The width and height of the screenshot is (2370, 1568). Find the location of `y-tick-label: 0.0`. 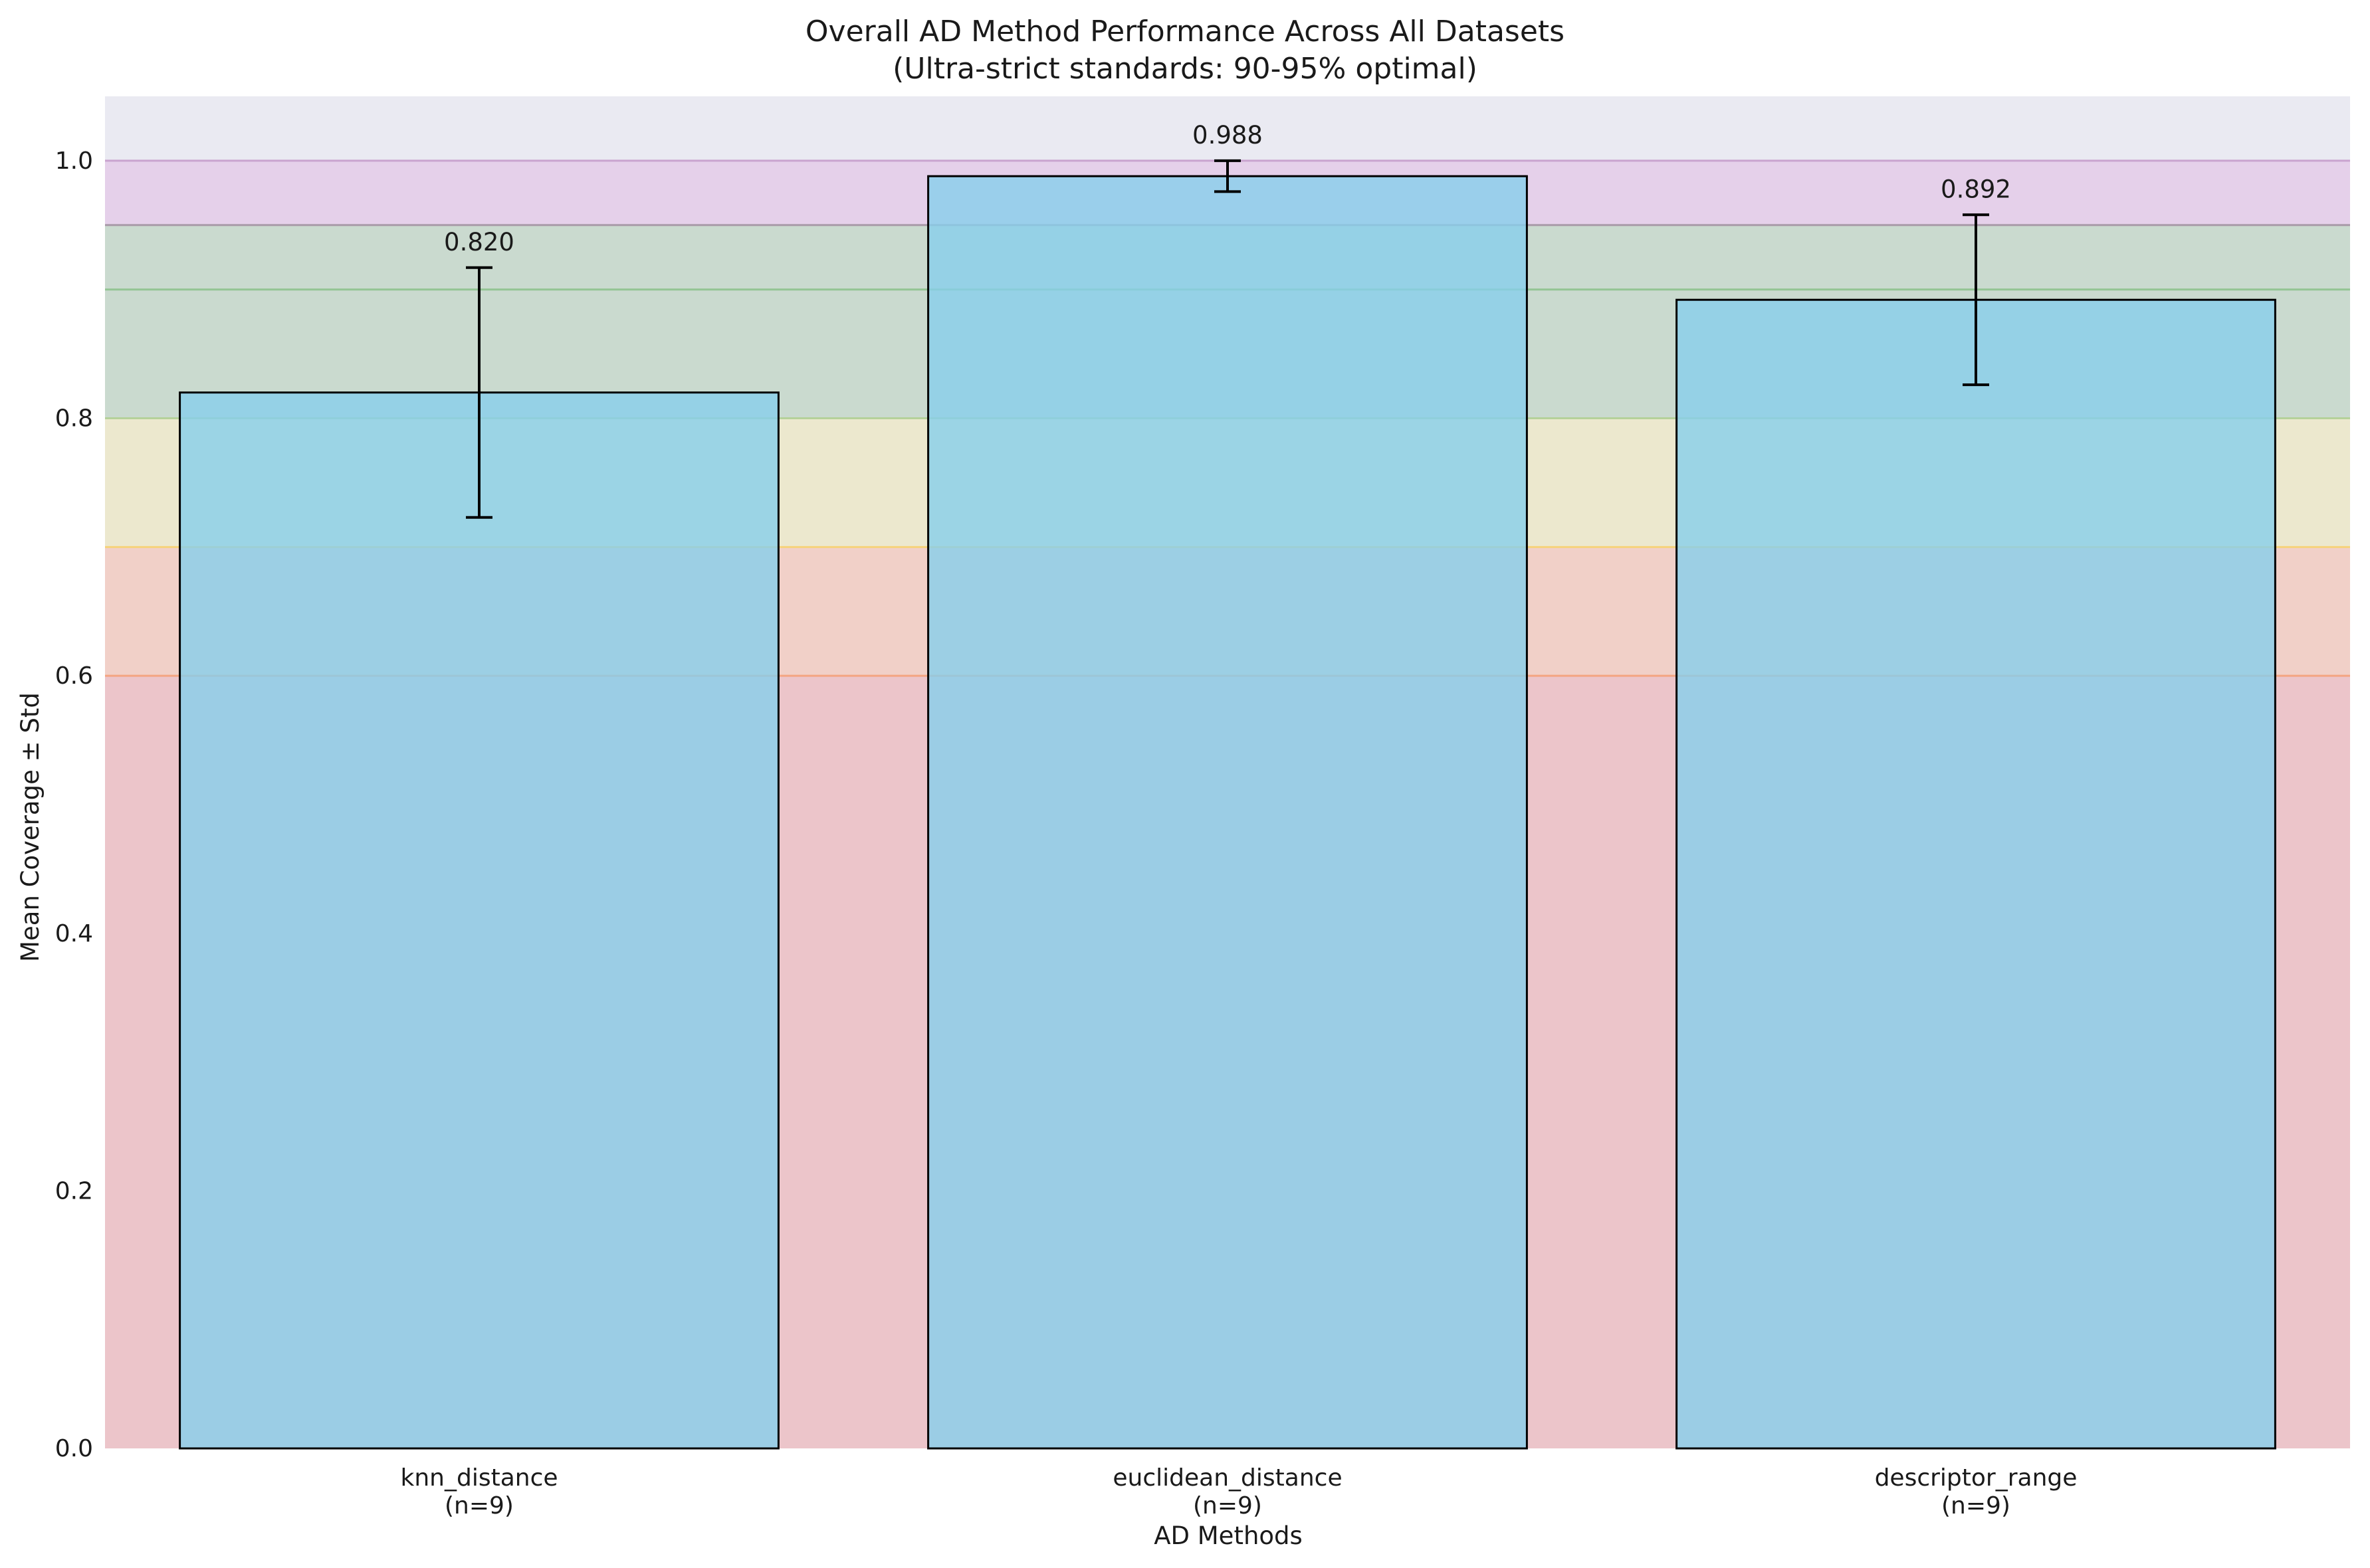

y-tick-label: 0.0 is located at coordinates (74, 1448).